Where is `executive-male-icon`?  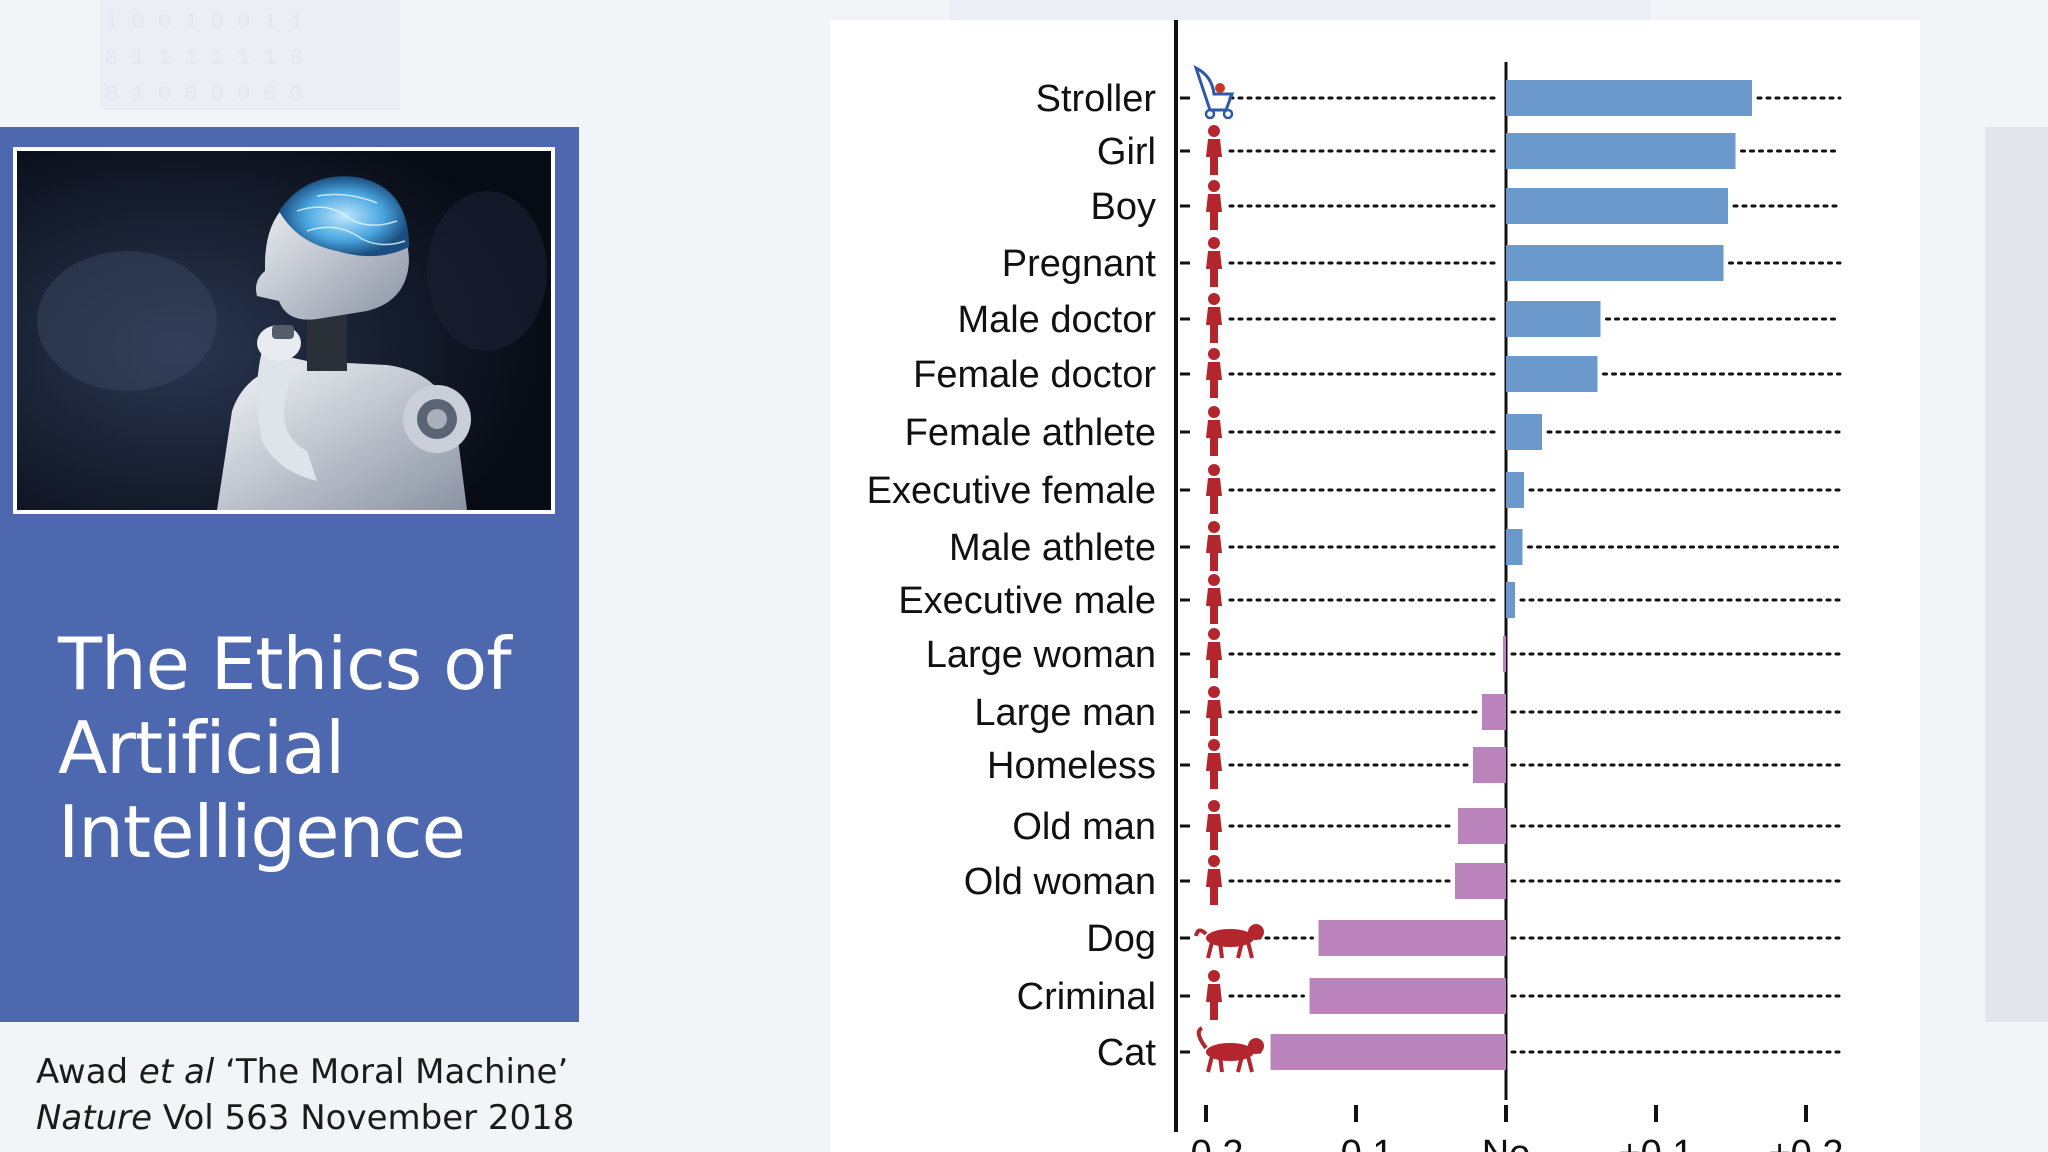
executive-male-icon is located at coordinates (1214, 599).